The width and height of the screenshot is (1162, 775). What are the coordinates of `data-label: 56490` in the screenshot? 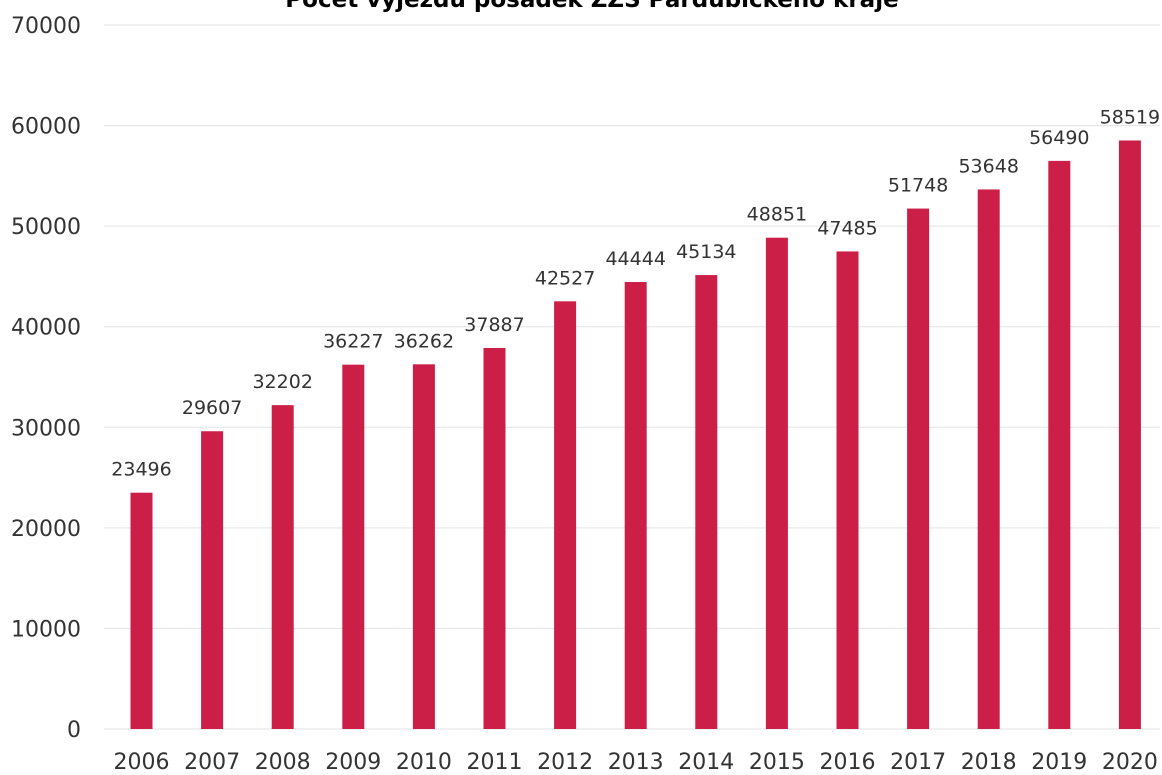 It's located at (1059, 138).